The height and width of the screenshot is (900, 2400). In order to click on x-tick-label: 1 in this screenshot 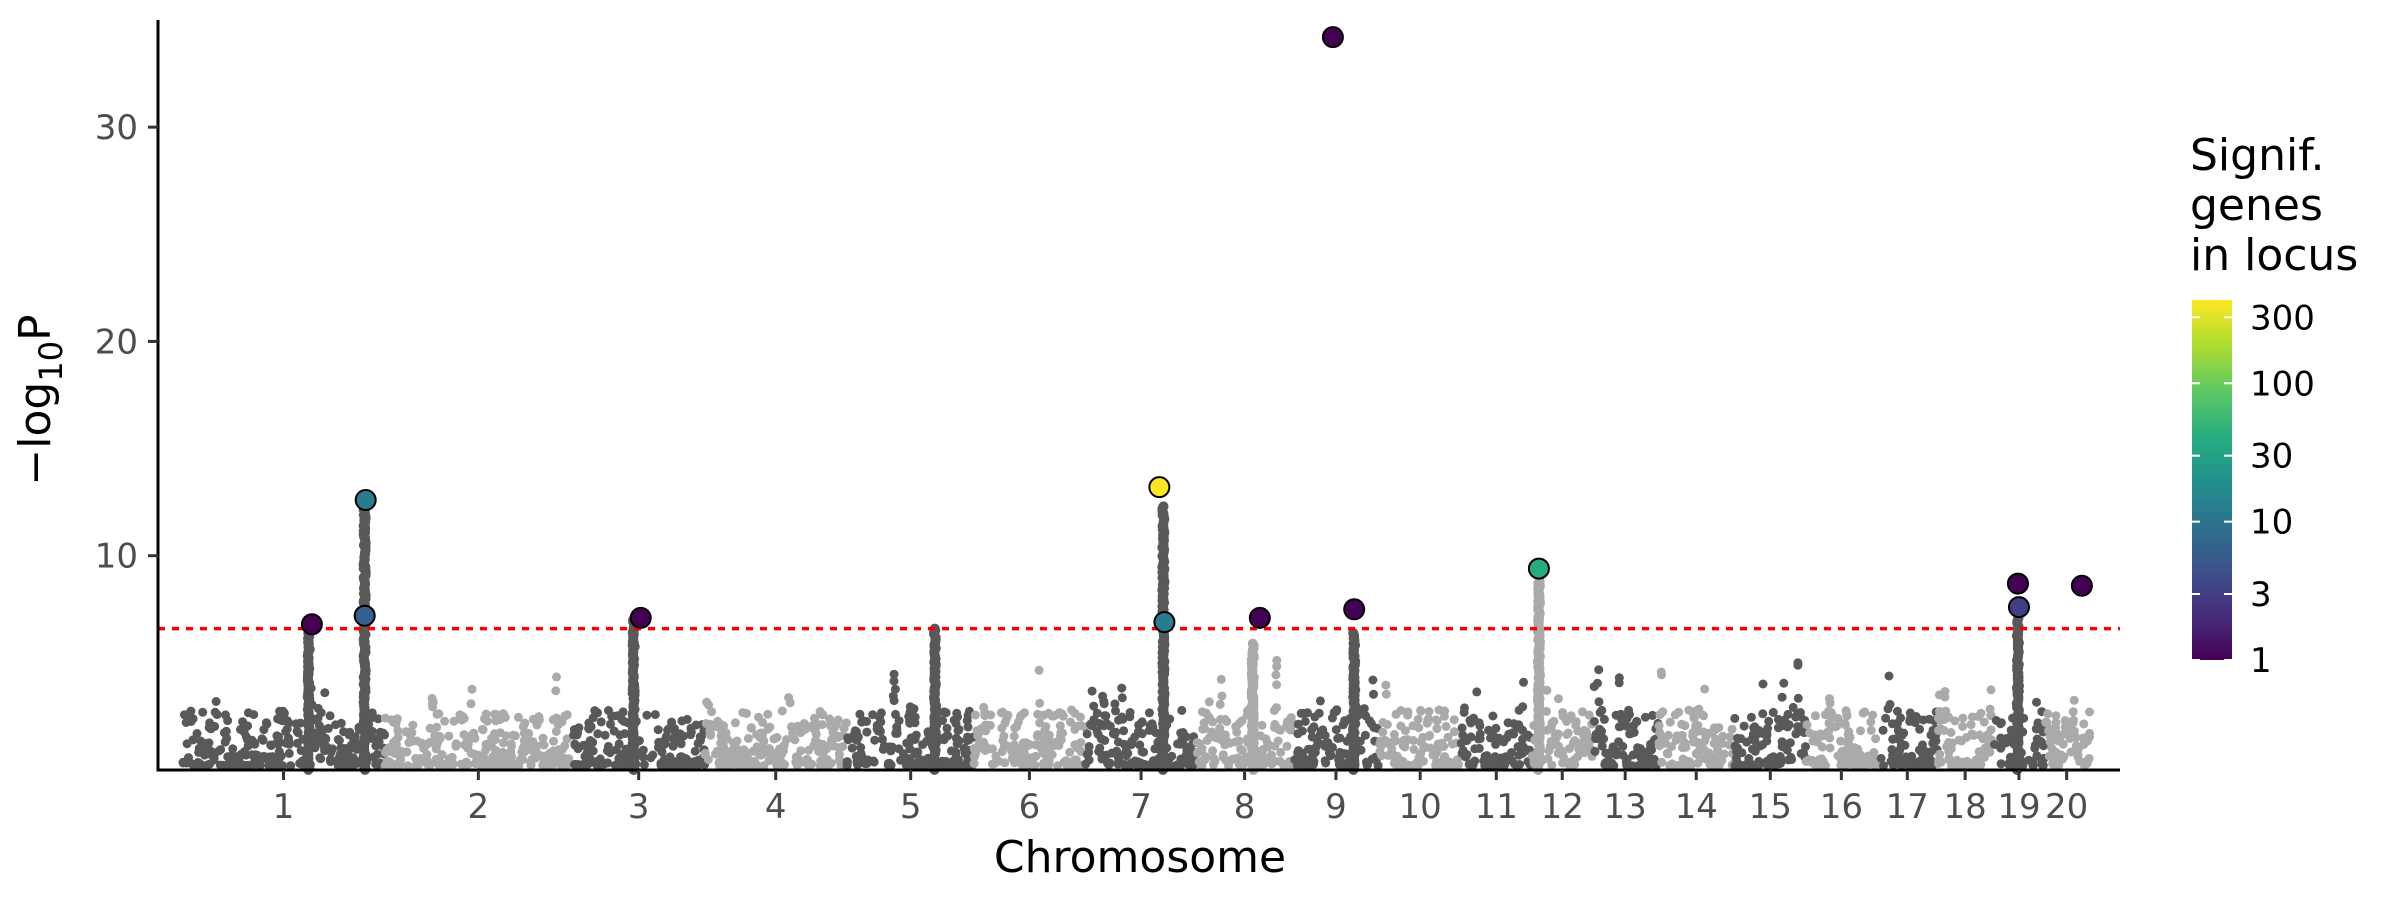, I will do `click(284, 807)`.